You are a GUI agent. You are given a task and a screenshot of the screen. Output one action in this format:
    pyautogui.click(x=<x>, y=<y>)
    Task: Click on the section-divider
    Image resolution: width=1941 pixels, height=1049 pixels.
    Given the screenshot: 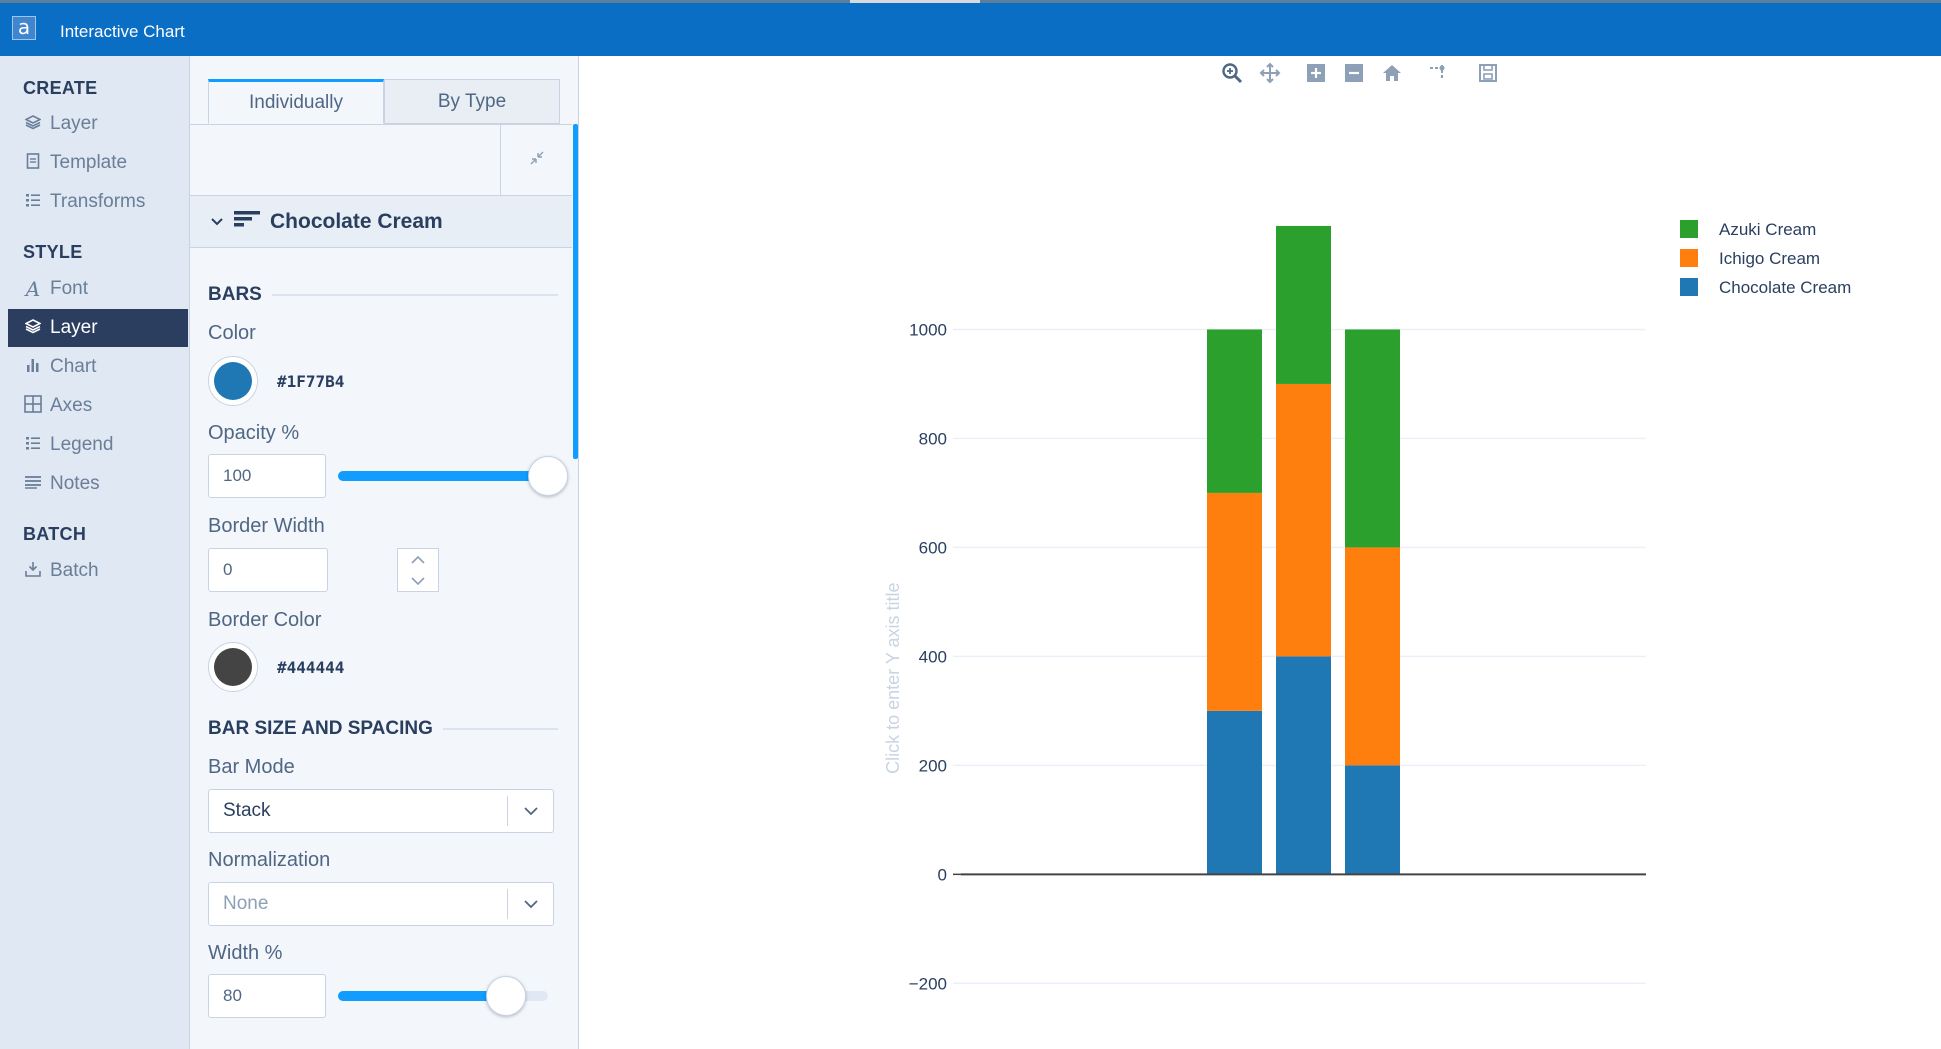 What is the action you would take?
    pyautogui.click(x=414, y=295)
    